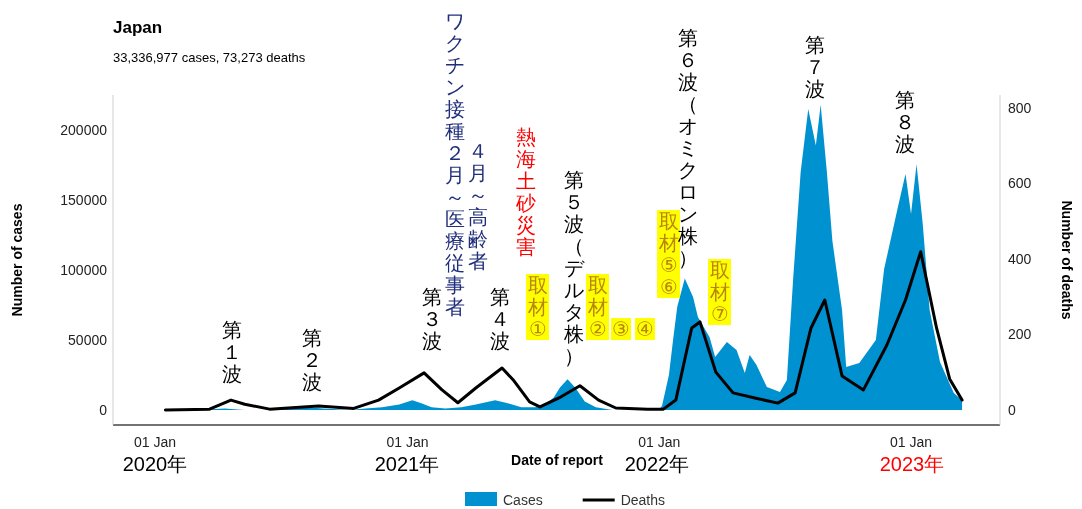  What do you see at coordinates (103, 410) in the screenshot?
I see `y-tick-label: 0` at bounding box center [103, 410].